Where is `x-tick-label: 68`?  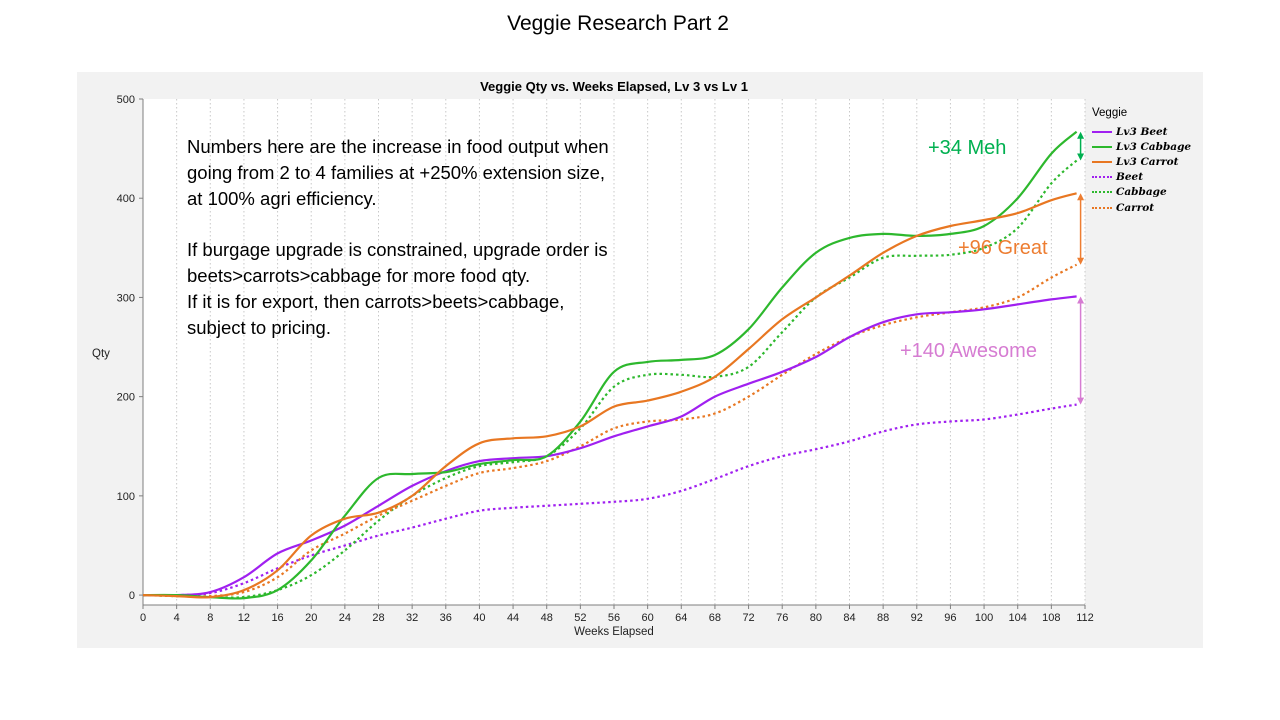
x-tick-label: 68 is located at coordinates (715, 618).